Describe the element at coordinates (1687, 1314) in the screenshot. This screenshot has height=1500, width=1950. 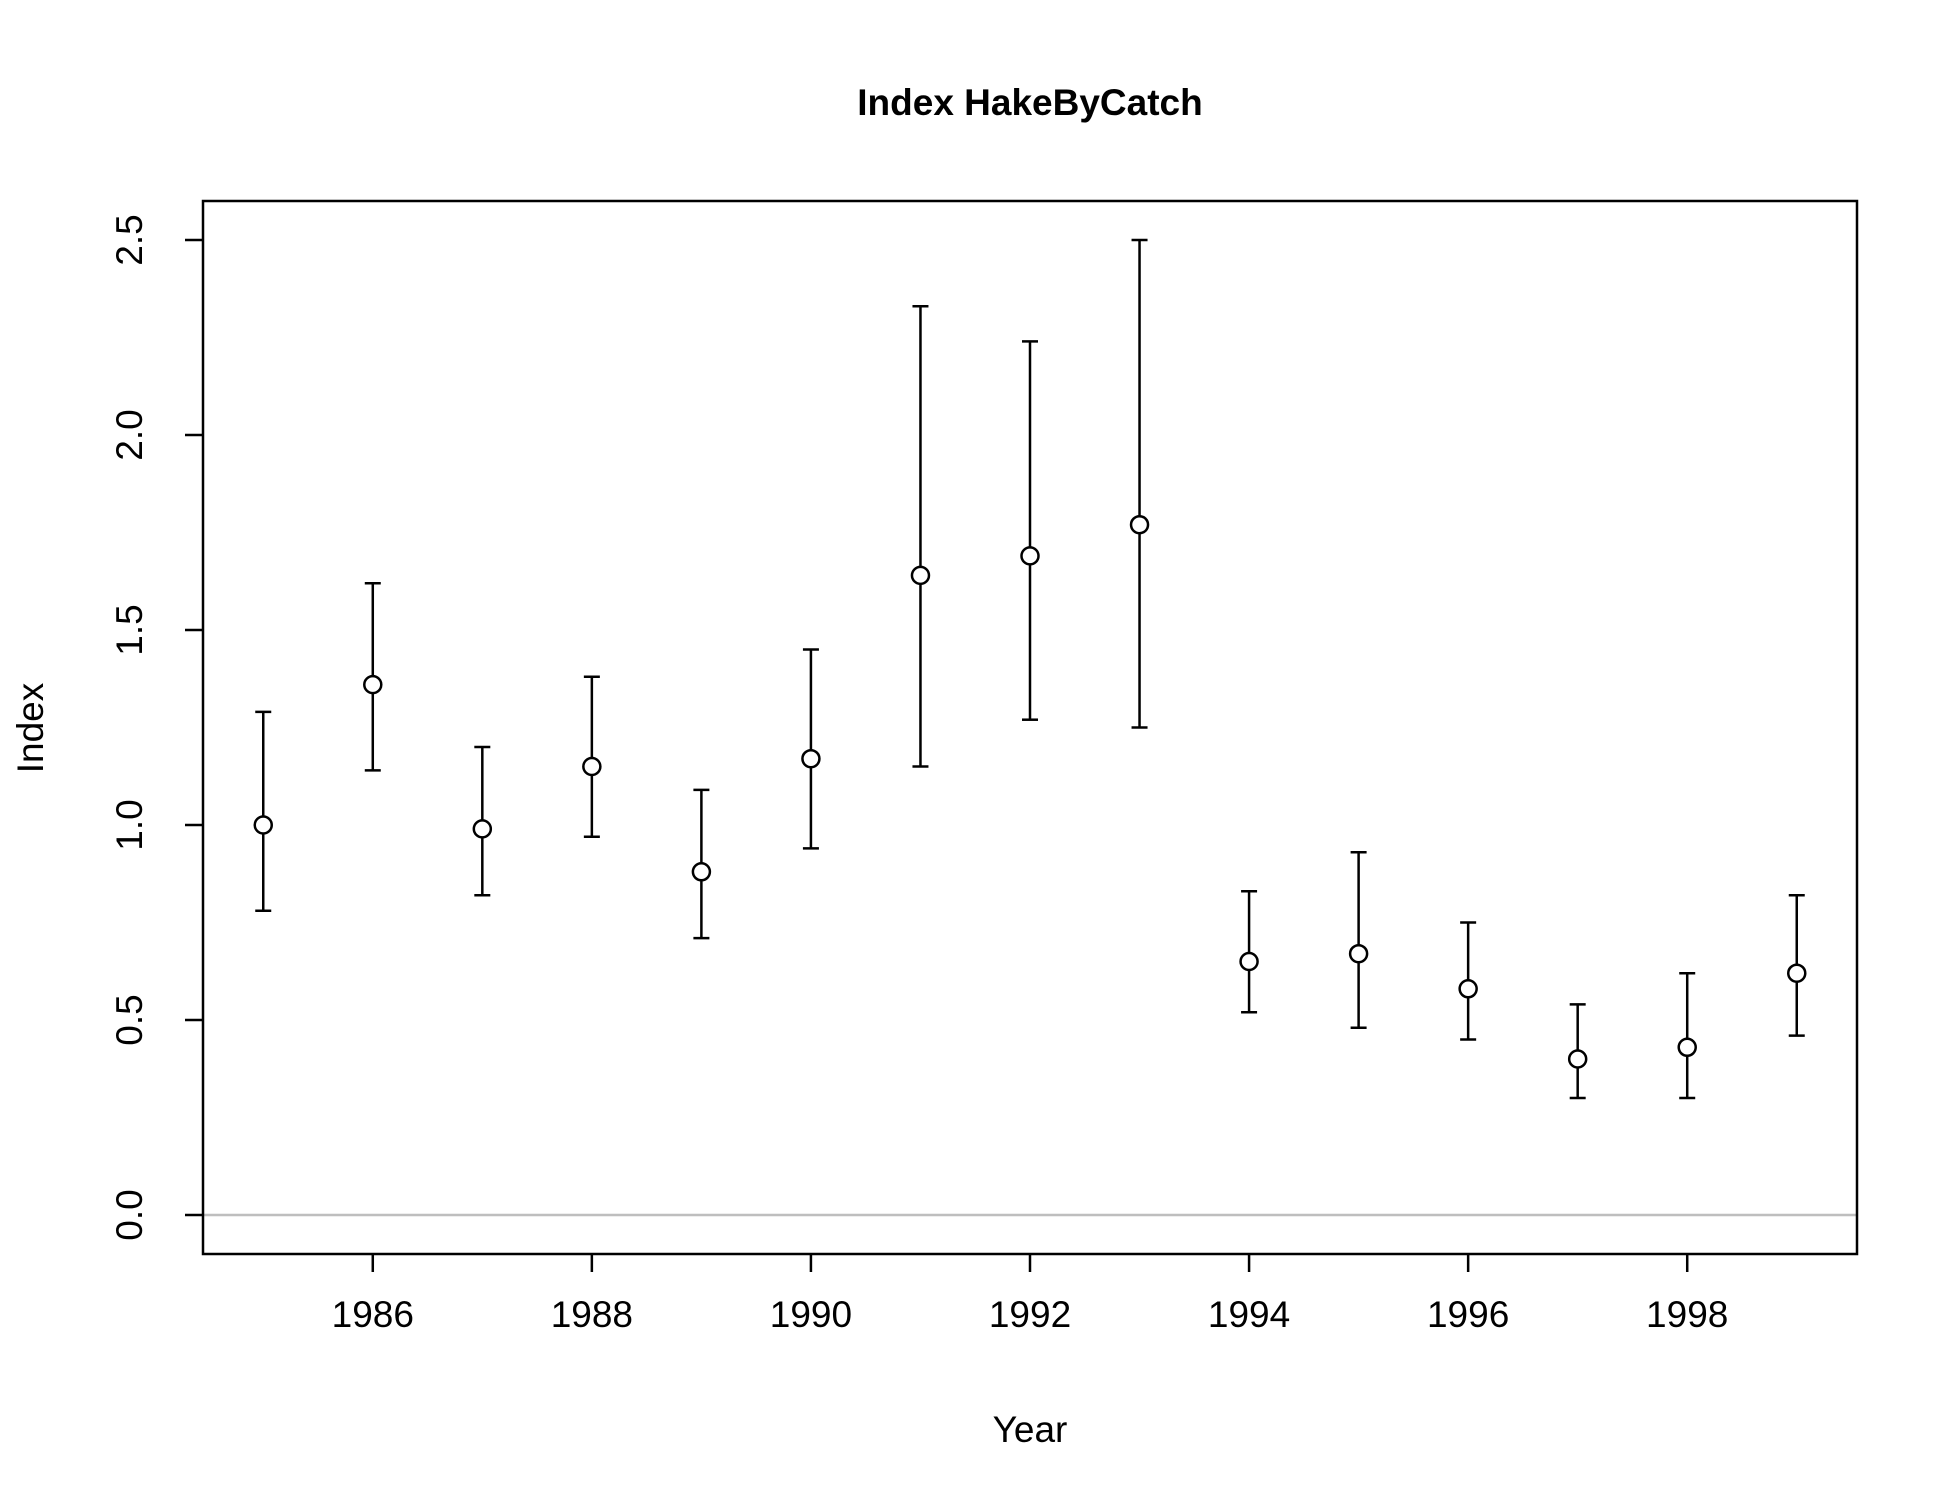
I see `x-tick-label-1998: 1998` at that location.